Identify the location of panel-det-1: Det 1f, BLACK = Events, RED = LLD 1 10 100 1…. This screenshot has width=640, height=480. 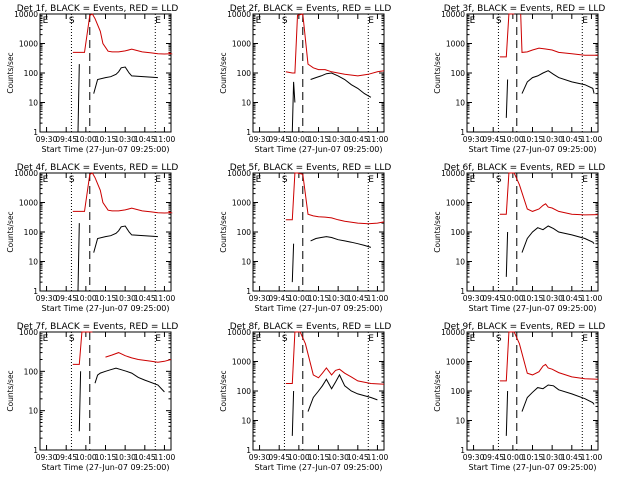
(92, 79).